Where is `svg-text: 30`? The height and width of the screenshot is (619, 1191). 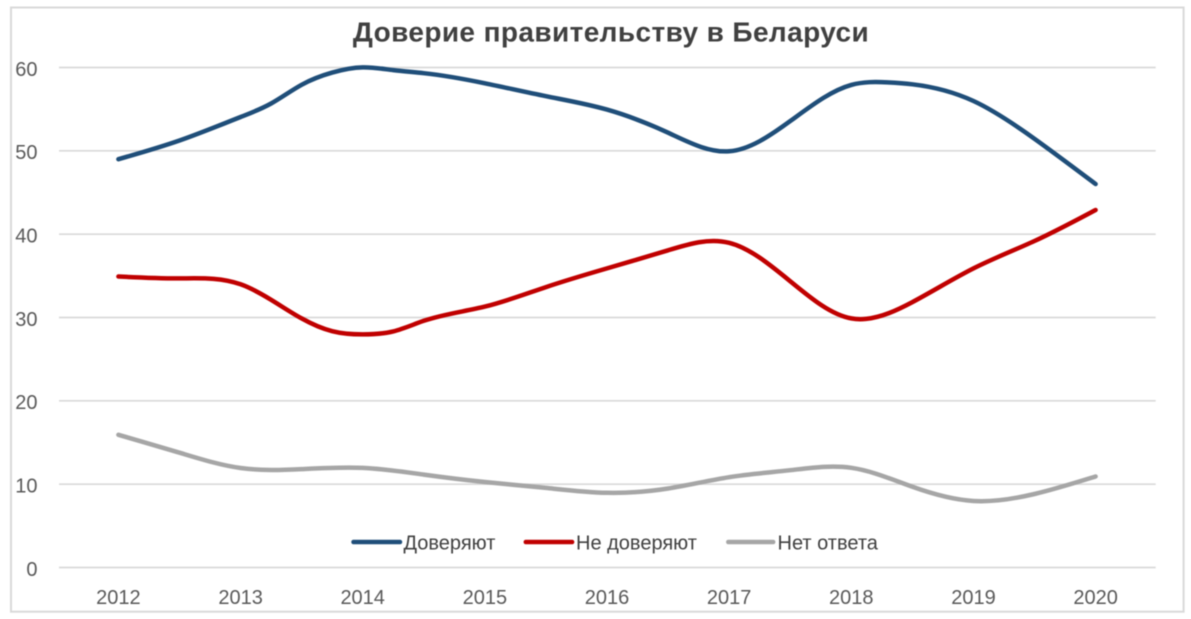
svg-text: 30 is located at coordinates (26, 320).